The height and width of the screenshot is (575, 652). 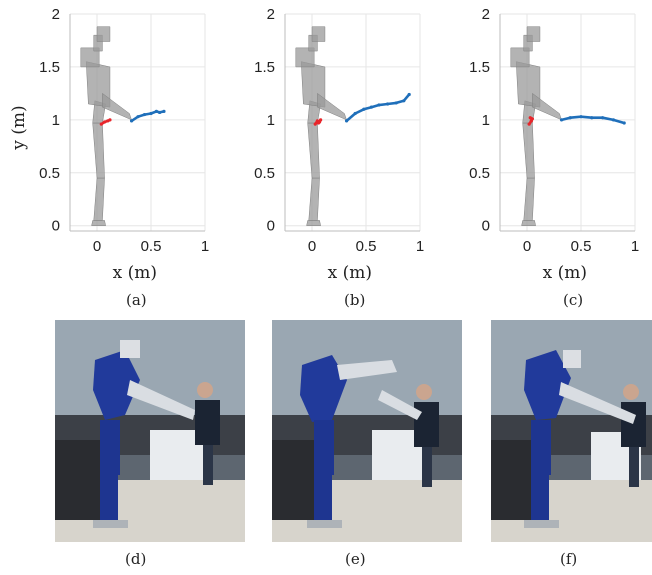 I want to click on caption-b: (b), so click(x=355, y=300).